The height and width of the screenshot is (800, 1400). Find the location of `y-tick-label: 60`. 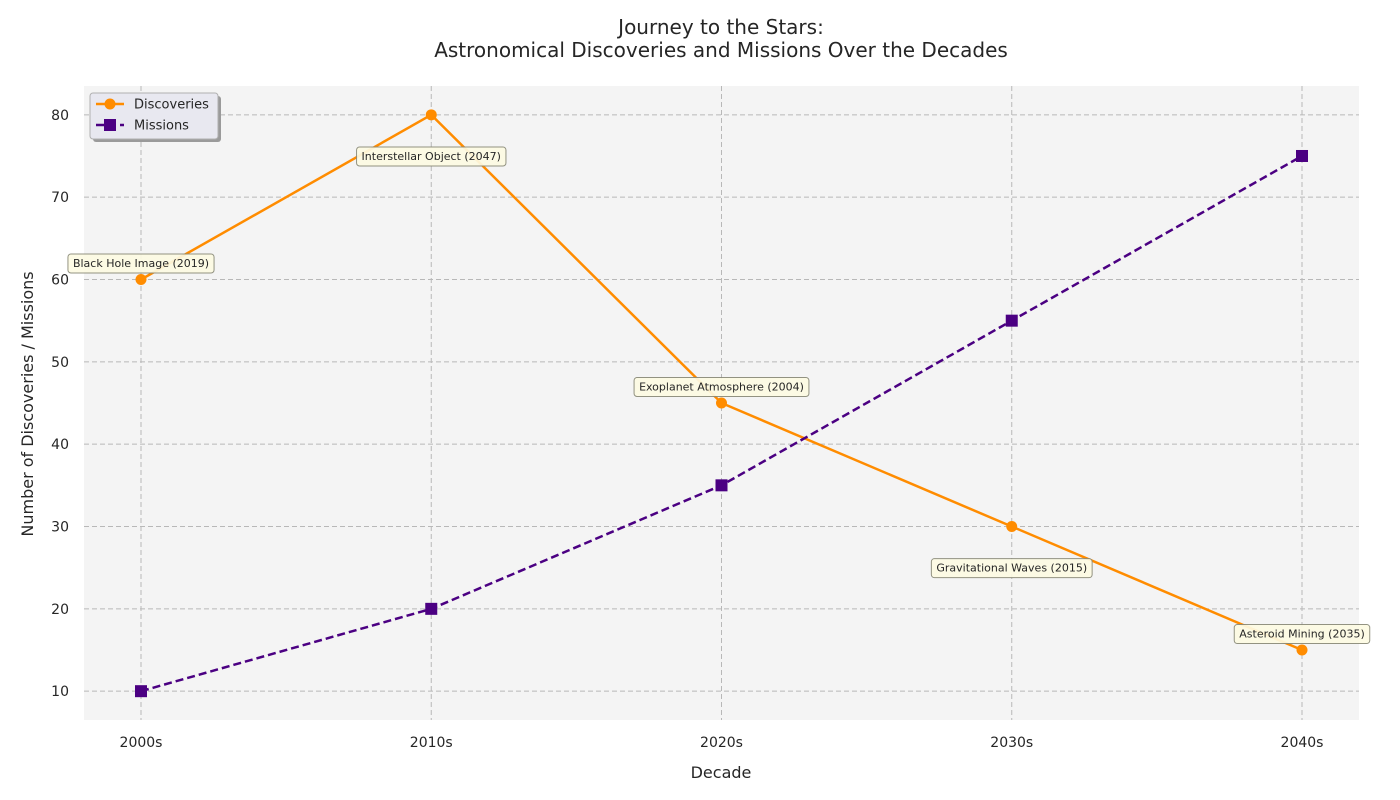

y-tick-label: 60 is located at coordinates (60, 280).